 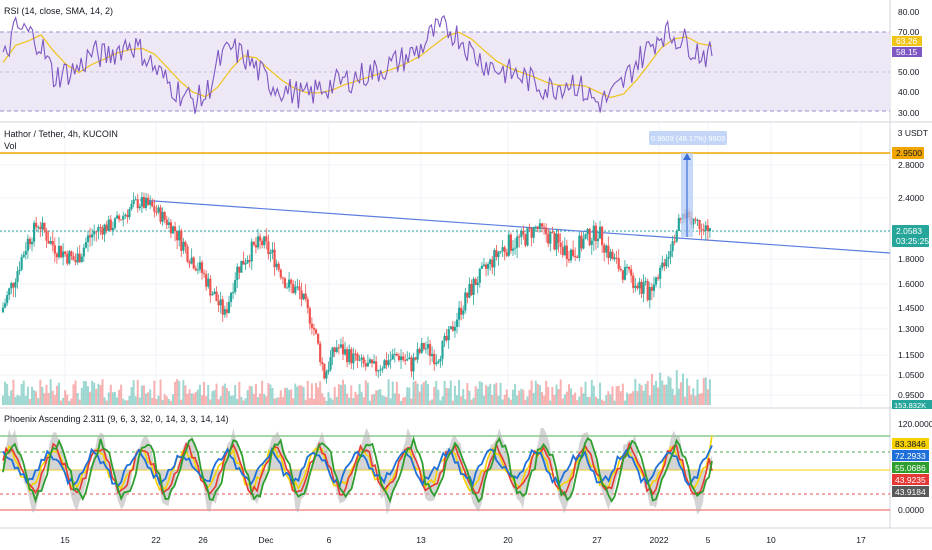 I want to click on time-axis-label: 22, so click(x=156, y=540).